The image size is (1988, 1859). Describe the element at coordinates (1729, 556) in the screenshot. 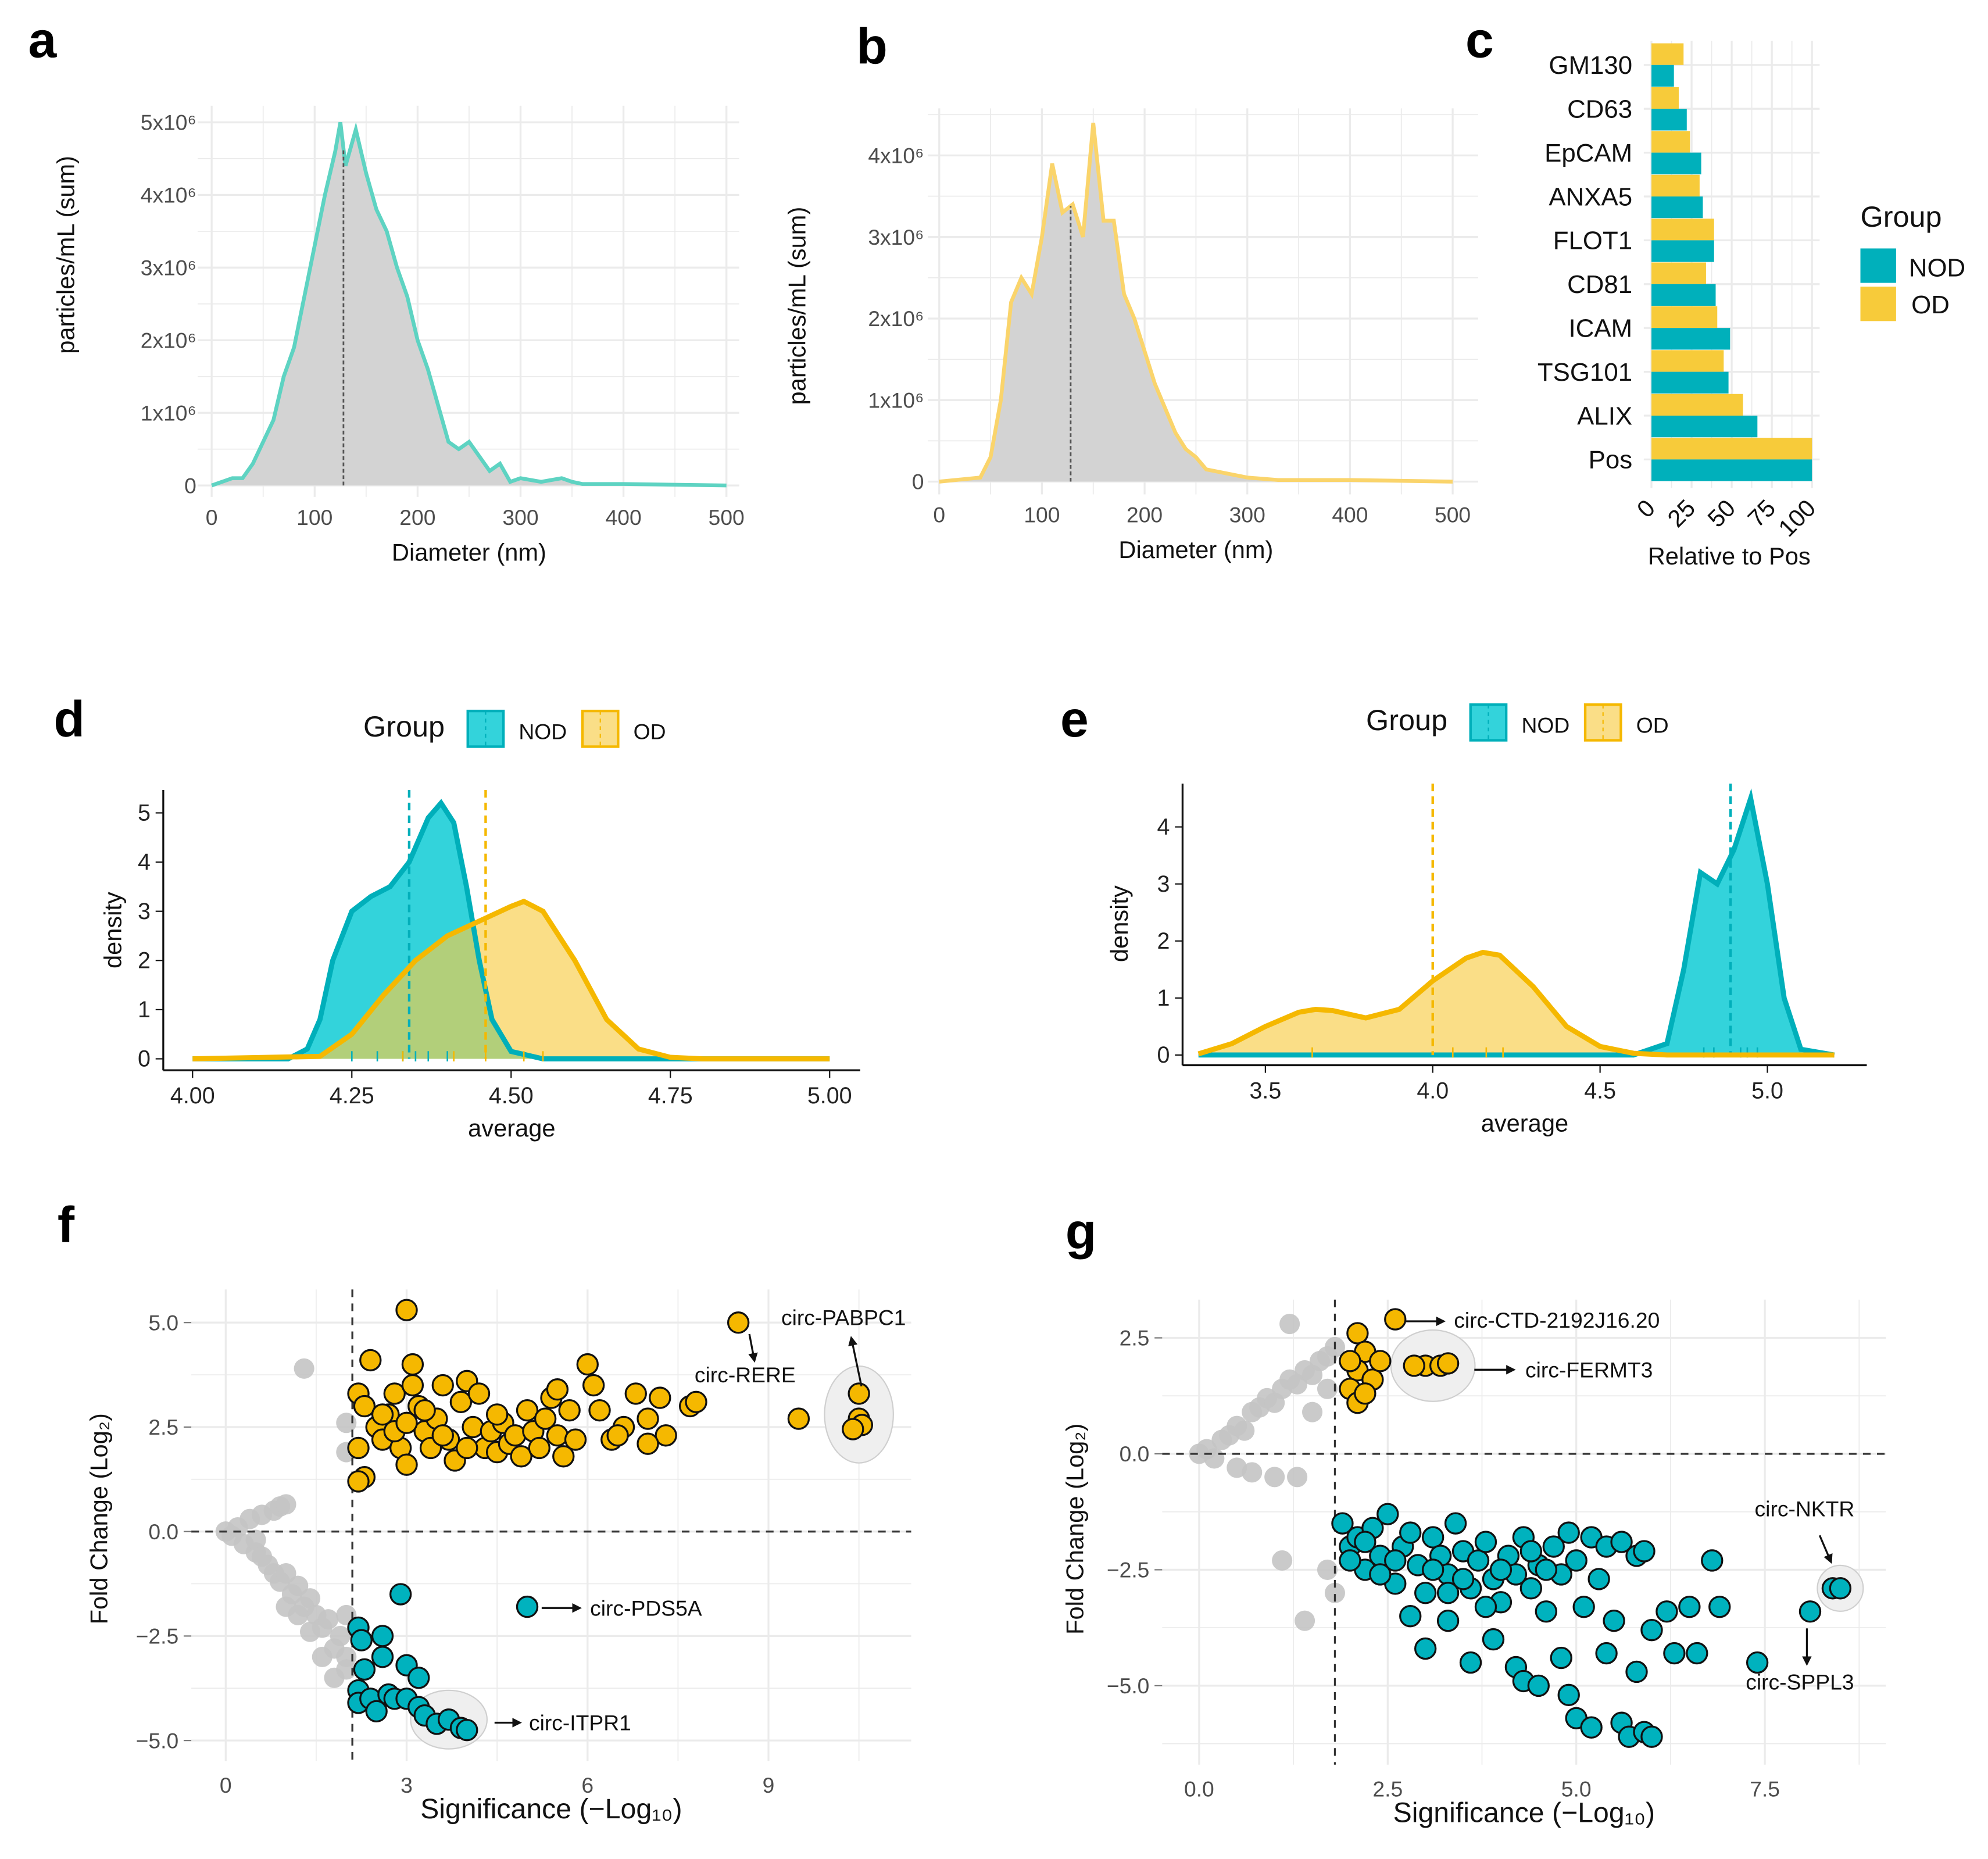

I see `x-axis-title: Relative to Pos` at that location.